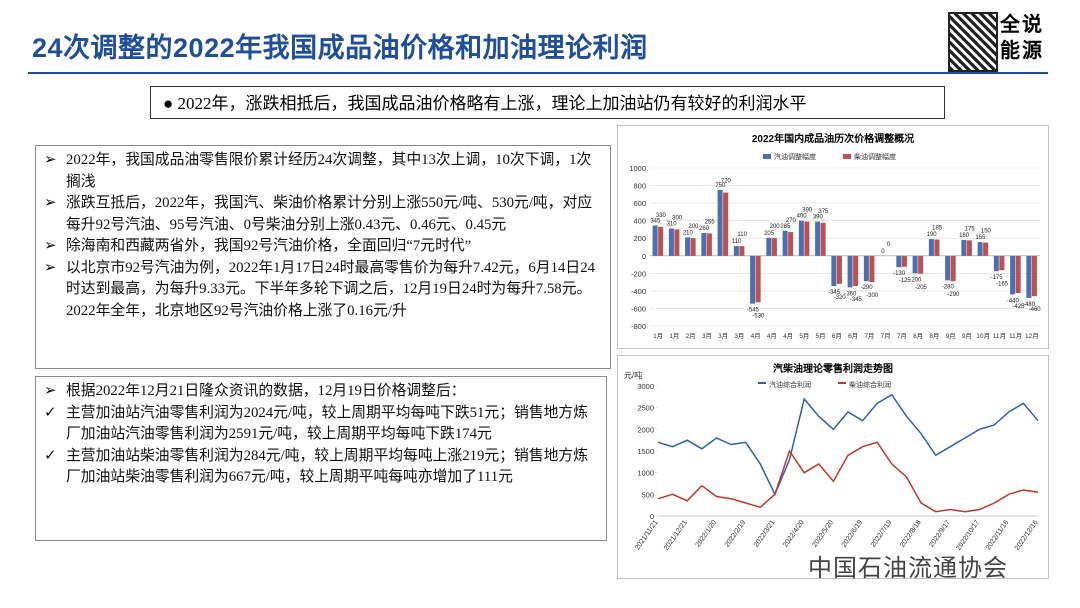 The image size is (1080, 608). Describe the element at coordinates (644, 256) in the screenshot. I see `y-tick-label: 0` at that location.